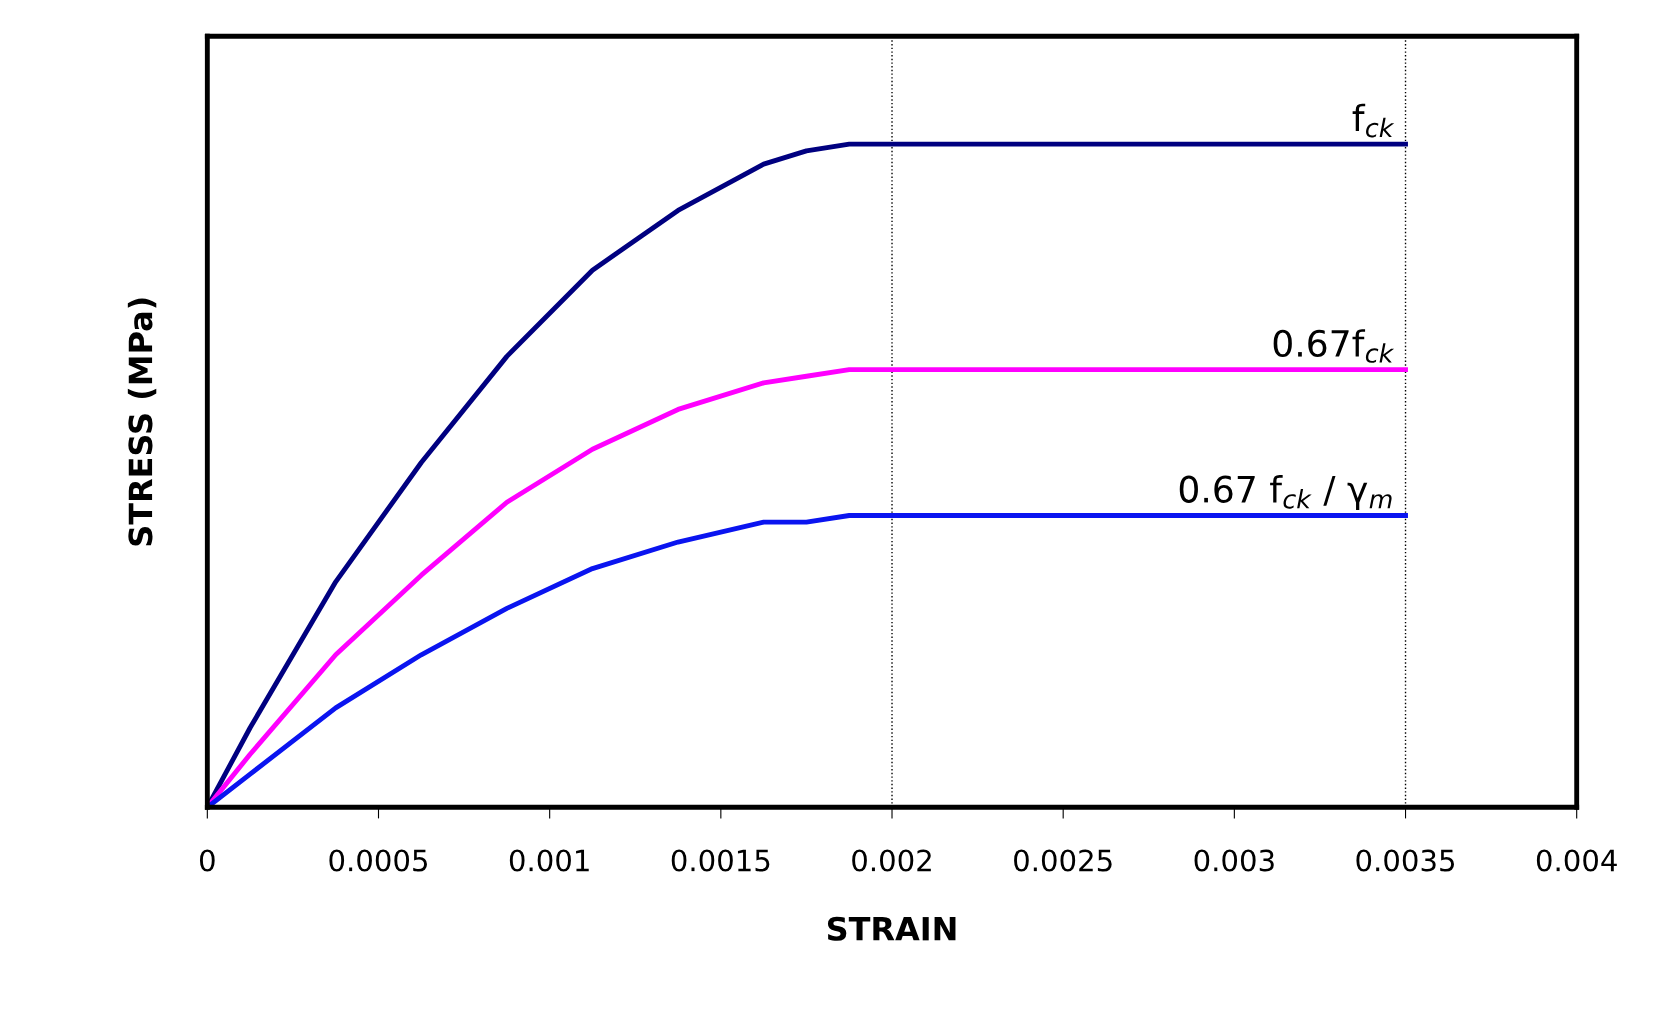 This screenshot has height=1035, width=1672. What do you see at coordinates (549, 860) in the screenshot?
I see `x-tick-label: 0.001` at bounding box center [549, 860].